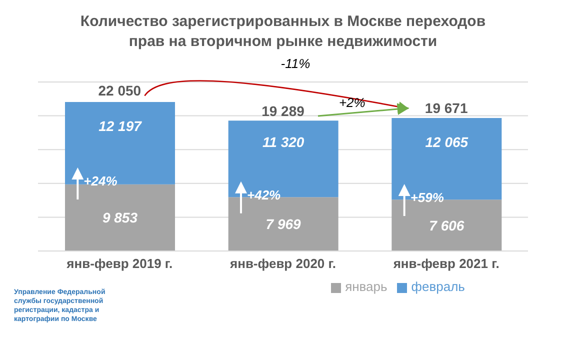  I want to click on annotation: +42%, so click(264, 194).